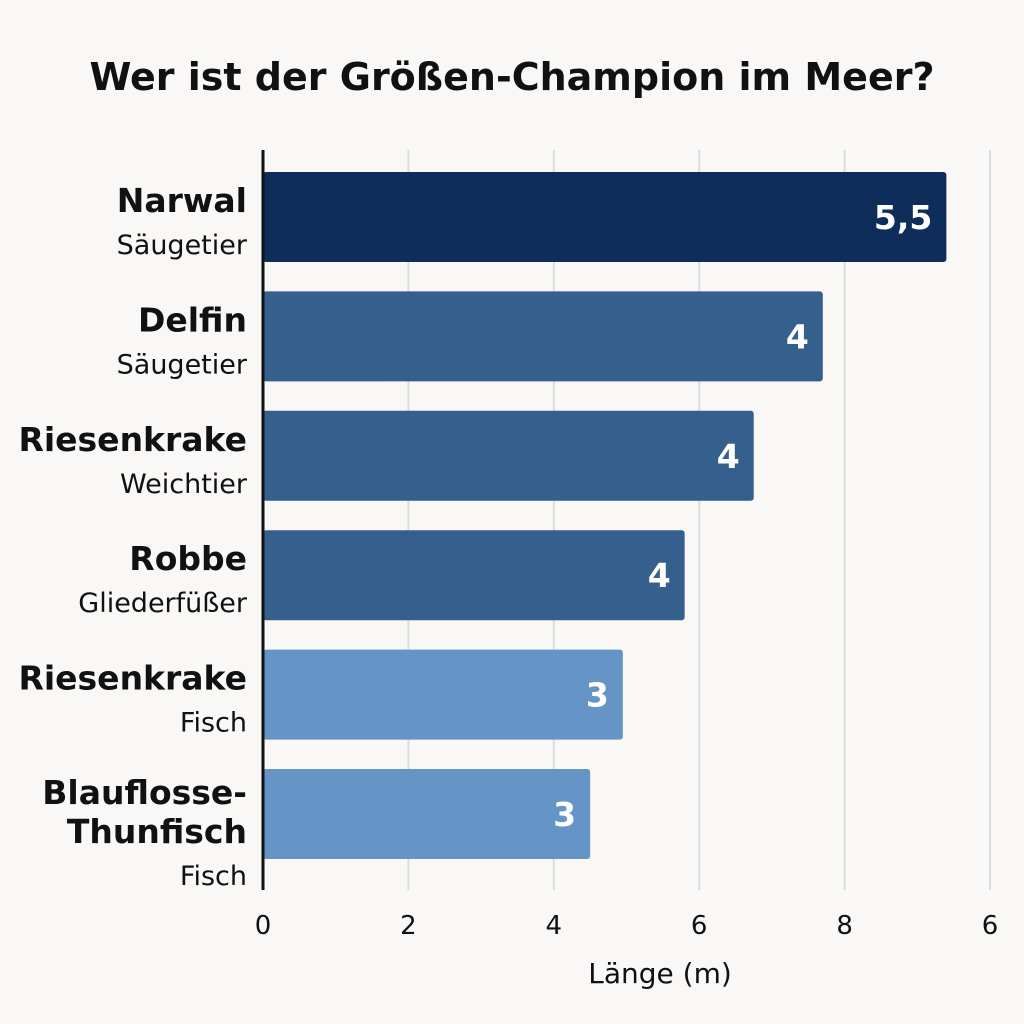  I want to click on x-axis-ticks: 0 2 4 6 8 6, so click(627, 926).